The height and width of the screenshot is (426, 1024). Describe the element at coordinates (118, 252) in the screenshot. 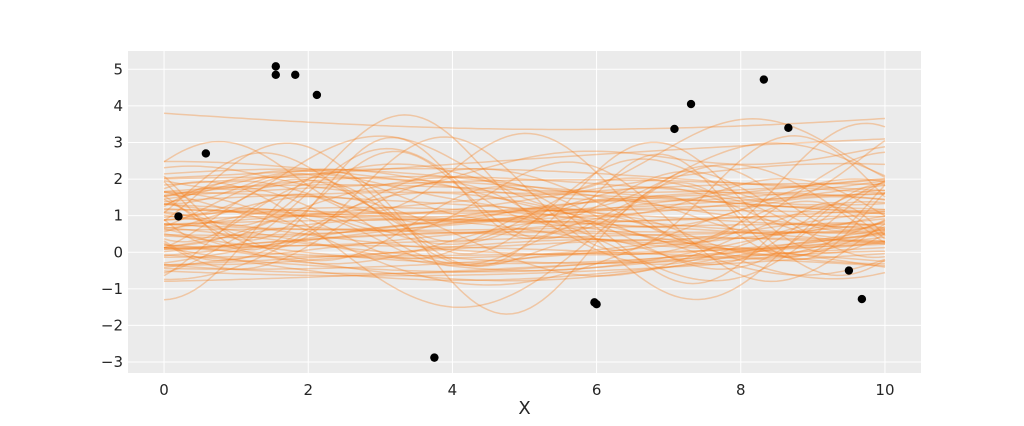

I see `y-tick-label: 0` at that location.